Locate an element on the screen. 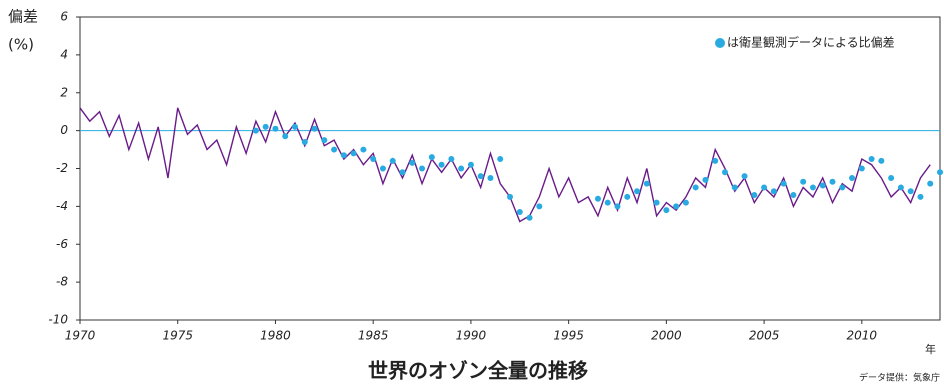  y-tick-label: -6 is located at coordinates (62, 244).